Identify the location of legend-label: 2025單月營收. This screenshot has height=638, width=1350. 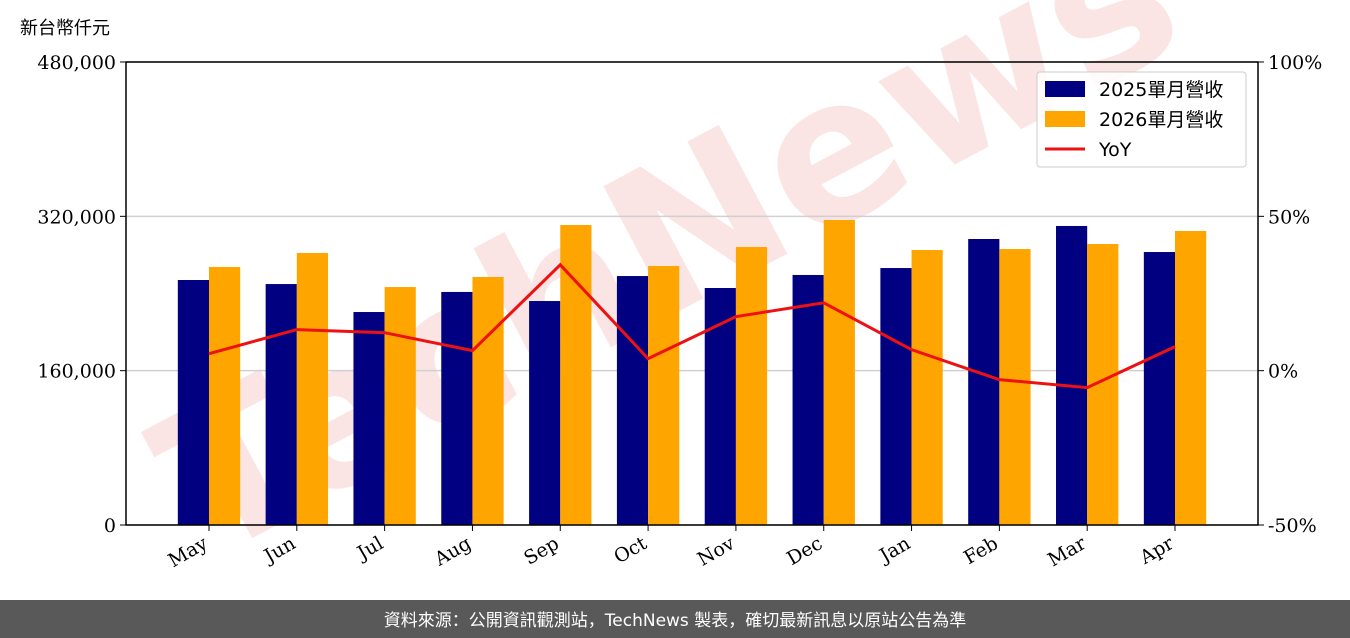
(1161, 90).